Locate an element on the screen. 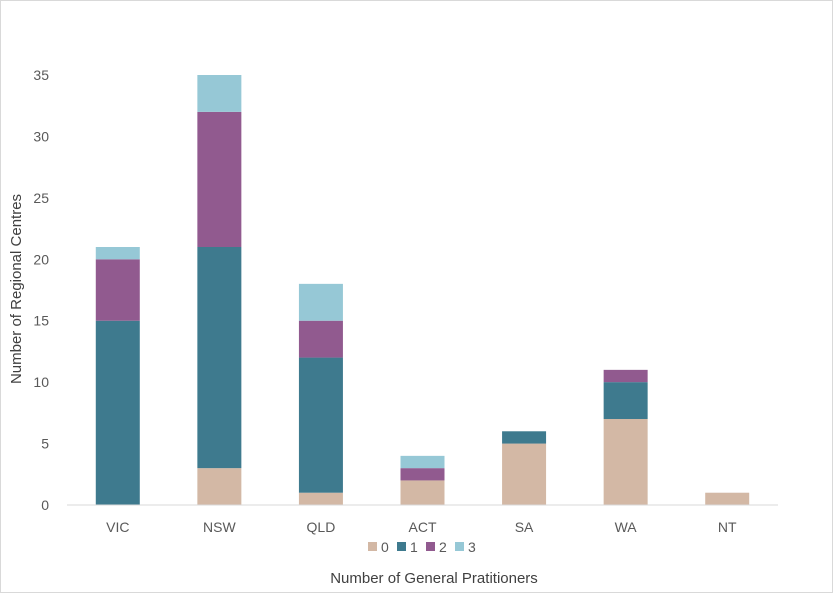  y-tick-label: 30 is located at coordinates (41, 136).